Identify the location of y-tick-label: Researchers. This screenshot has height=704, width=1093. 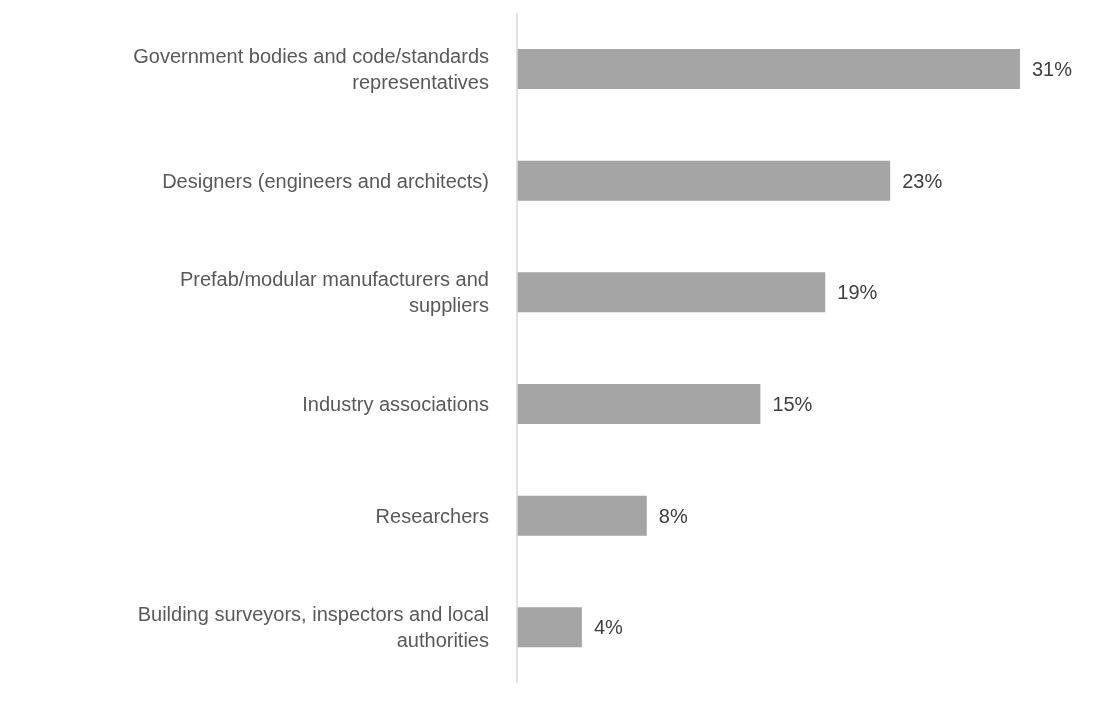
(432, 515).